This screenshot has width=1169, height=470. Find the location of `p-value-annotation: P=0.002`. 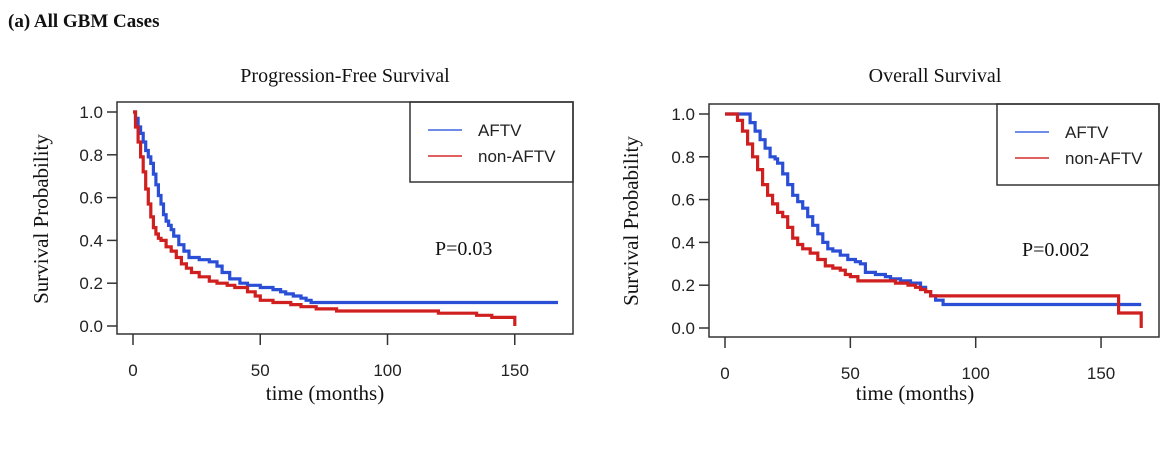

p-value-annotation: P=0.002 is located at coordinates (1055, 250).